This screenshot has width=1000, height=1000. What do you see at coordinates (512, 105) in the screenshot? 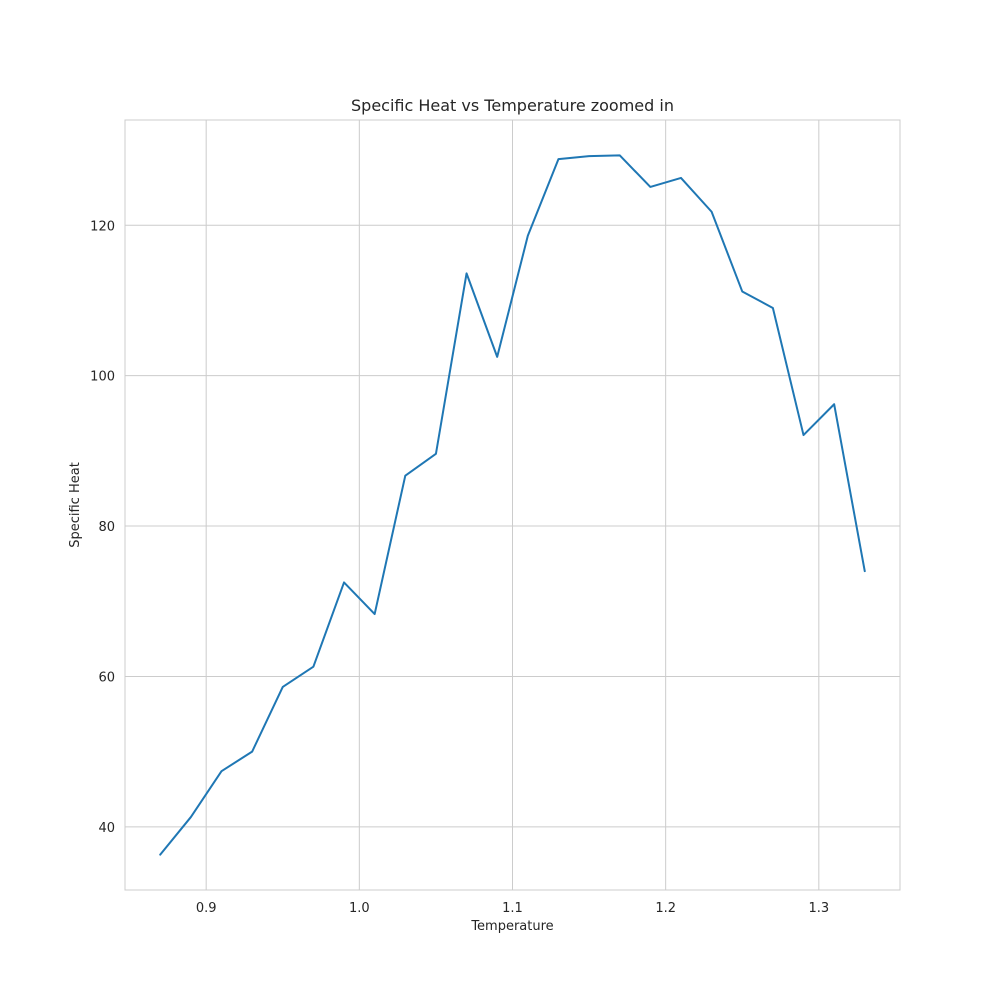
I see `chart-title: Specific Heat vs Temperature zoomed in` at bounding box center [512, 105].